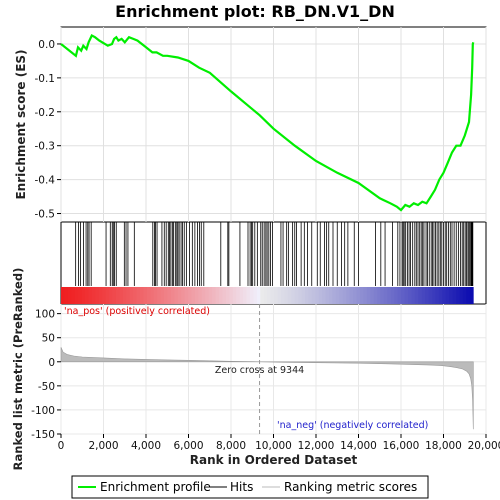 Image resolution: width=500 pixels, height=500 pixels. What do you see at coordinates (255, 11) in the screenshot?
I see `chart-title: Enrichment plot: RB_DN.V1_DN` at bounding box center [255, 11].